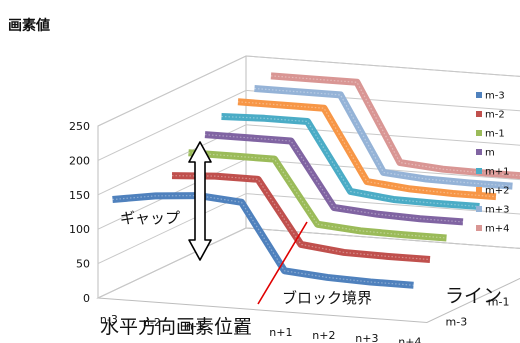 The height and width of the screenshot is (343, 520). Describe the element at coordinates (176, 327) in the screenshot. I see `x-axis-label: 水平方向画素位置` at that location.